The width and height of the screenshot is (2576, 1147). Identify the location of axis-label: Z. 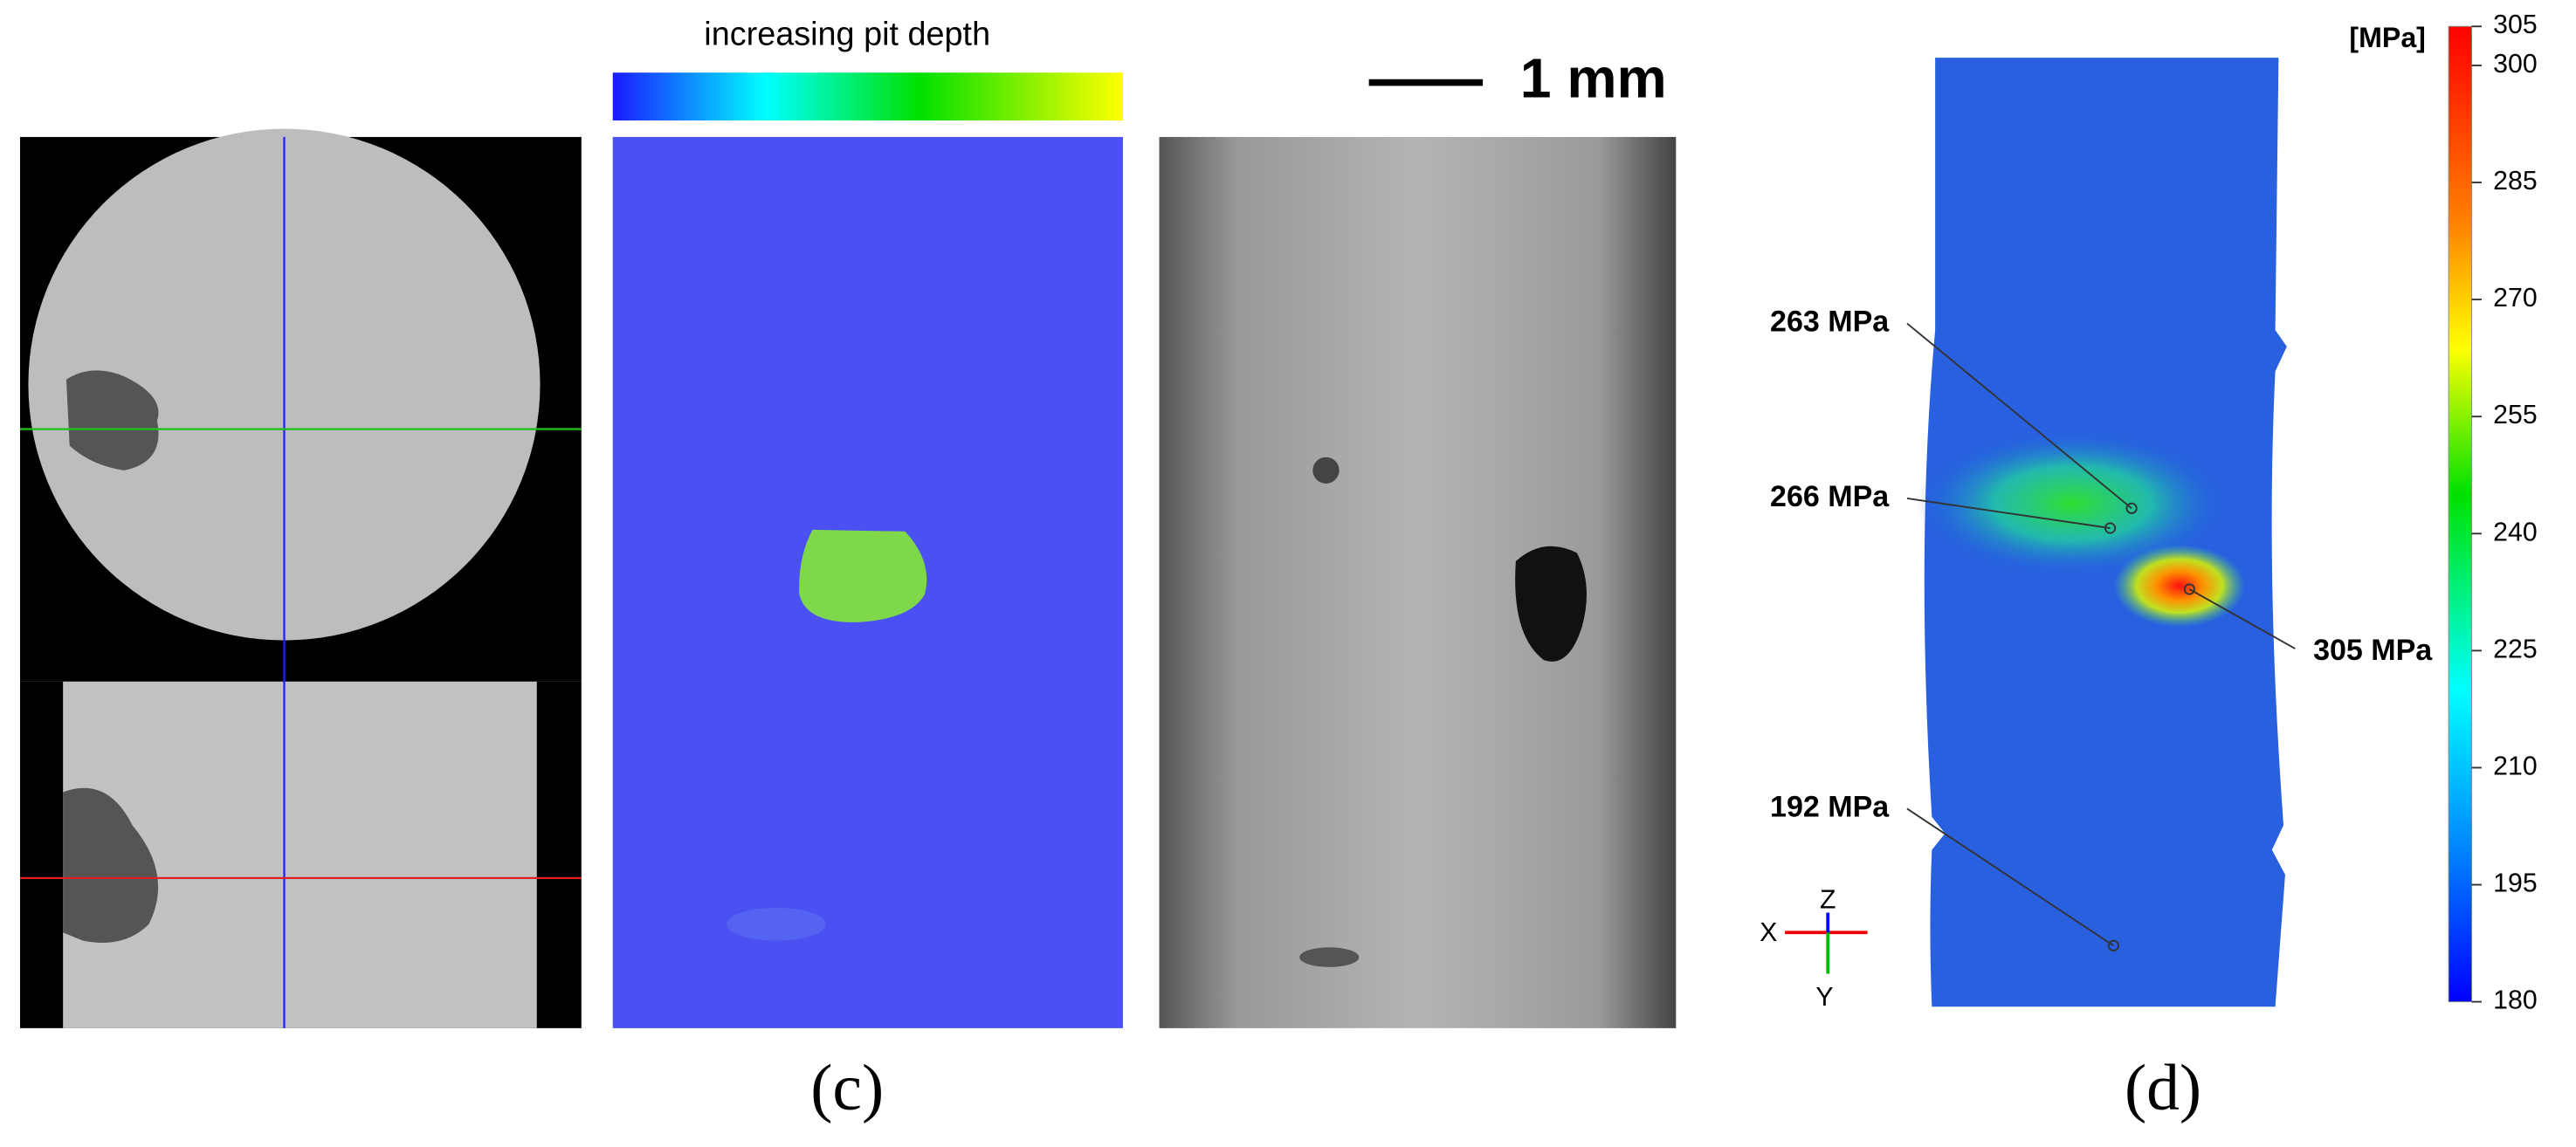
(1828, 900).